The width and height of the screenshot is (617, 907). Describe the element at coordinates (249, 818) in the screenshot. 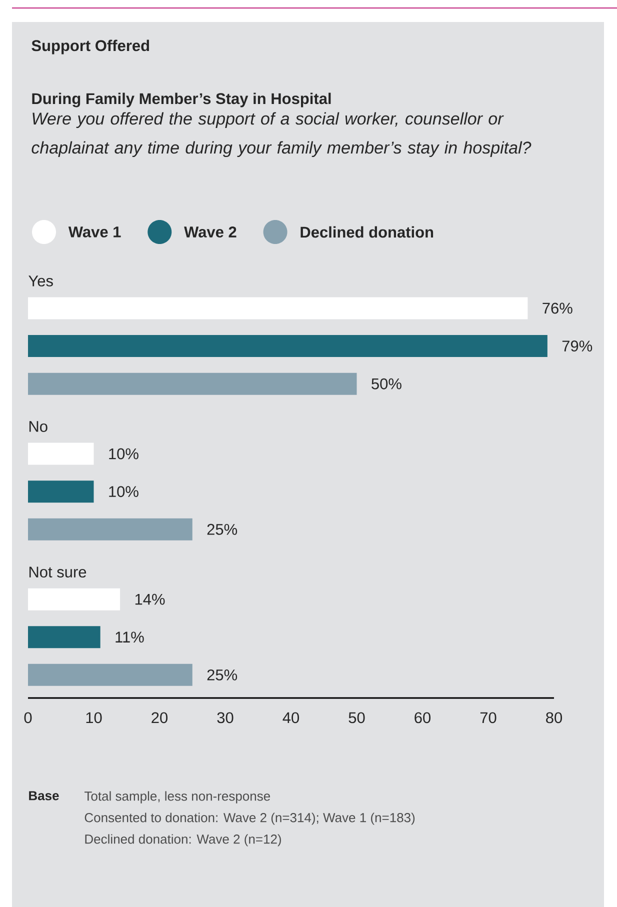

I see `text: Consented to donation: Wave 2 (n=314); Wave 1 (n=183)` at that location.